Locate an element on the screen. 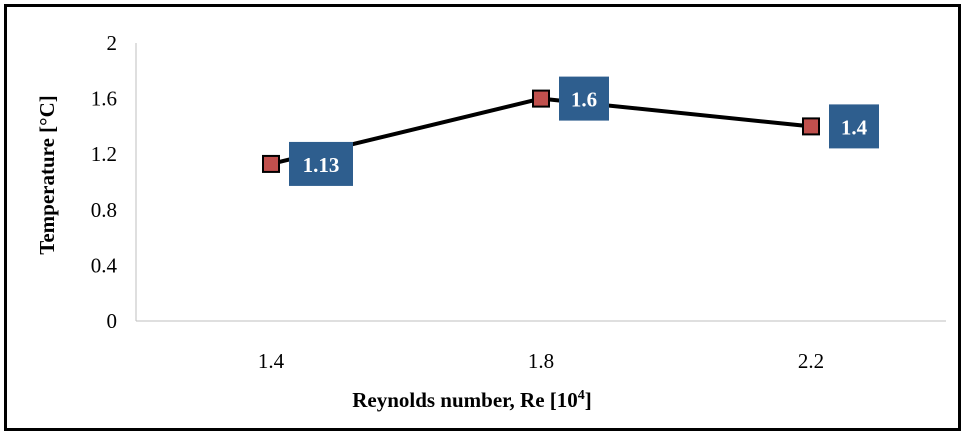 The width and height of the screenshot is (969, 439). y-tick-label: 0.8 is located at coordinates (104, 210).